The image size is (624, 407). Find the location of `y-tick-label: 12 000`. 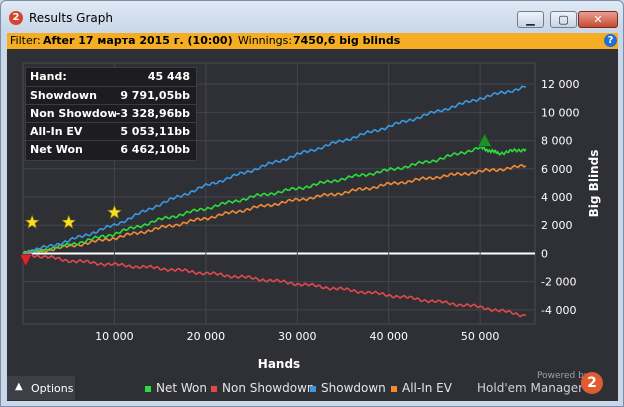

y-tick-label: 12 000 is located at coordinates (560, 84).